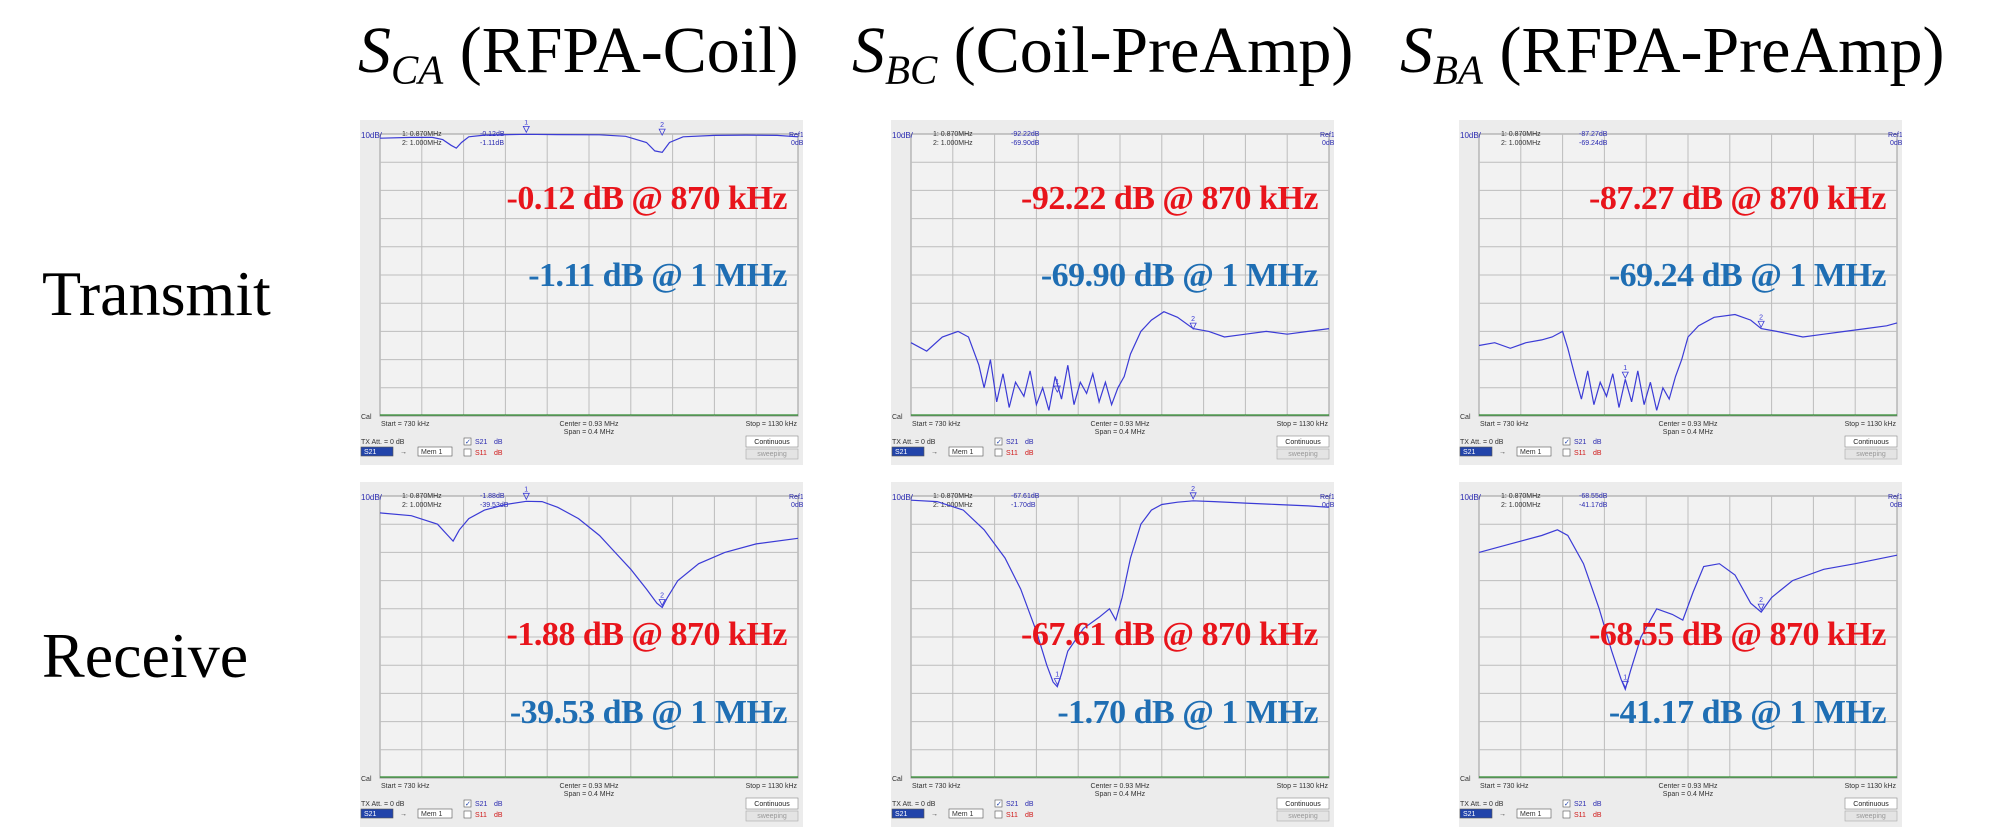 The width and height of the screenshot is (1991, 827). I want to click on marker-2-readout-value: -1.11dB, so click(492, 143).